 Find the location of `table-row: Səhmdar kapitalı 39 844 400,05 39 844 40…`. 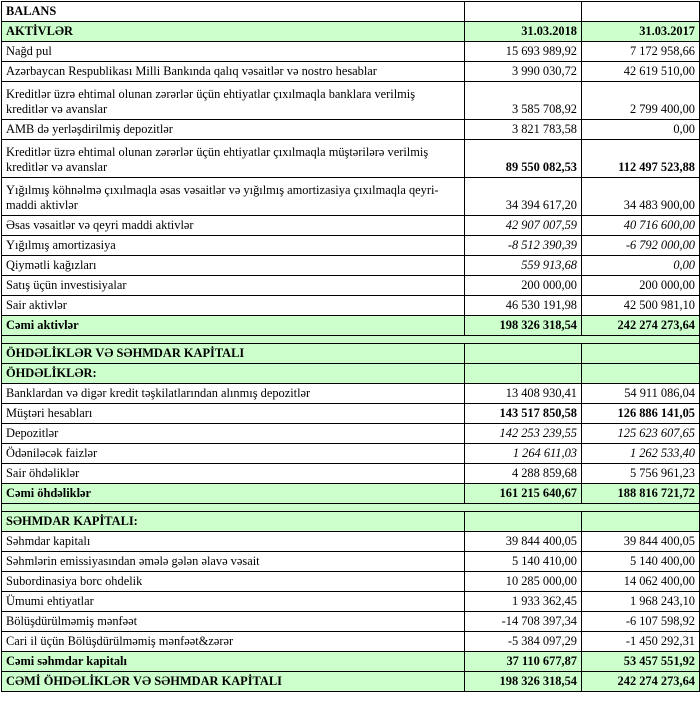

table-row: Səhmdar kapitalı 39 844 400,05 39 844 40… is located at coordinates (350, 541).